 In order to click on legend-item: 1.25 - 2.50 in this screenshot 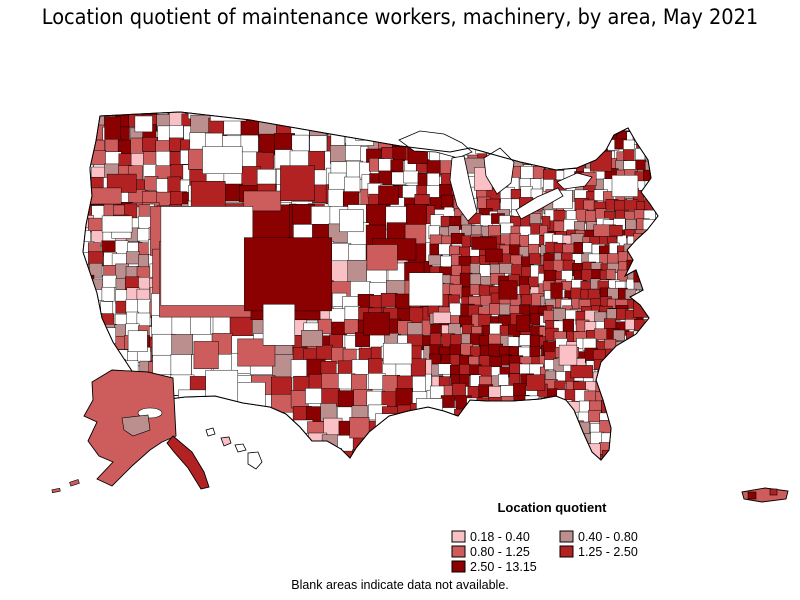, I will do `click(598, 552)`.